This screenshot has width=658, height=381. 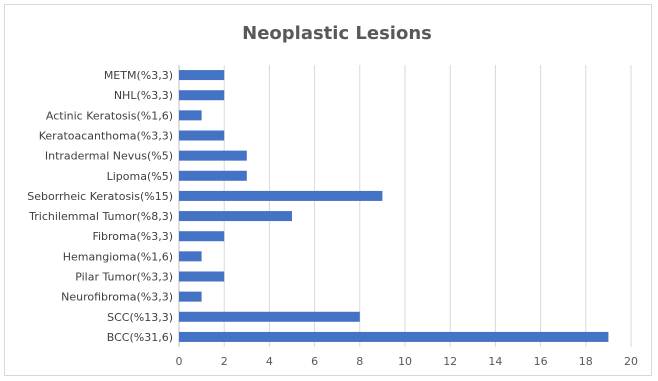 What do you see at coordinates (140, 317) in the screenshot?
I see `category-label: SCC(%13,3)` at bounding box center [140, 317].